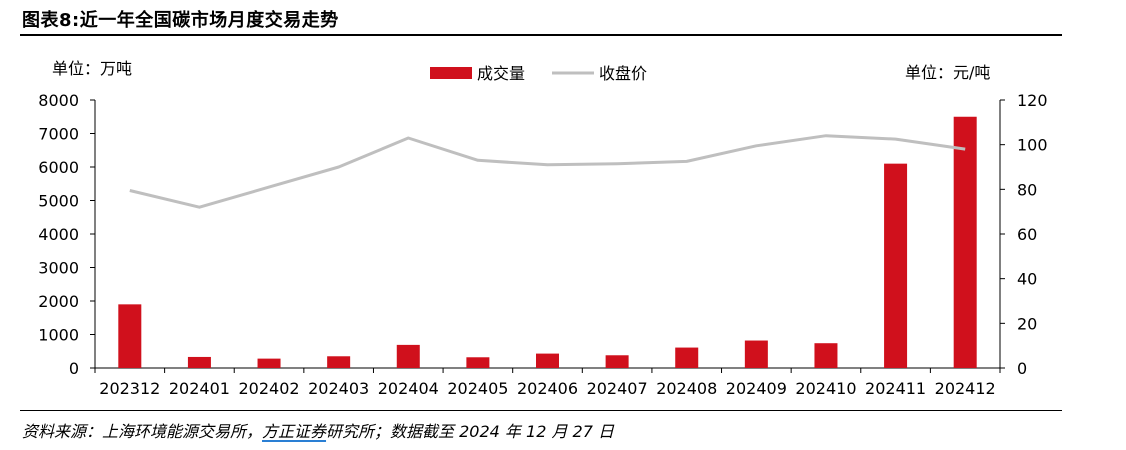  I want to click on x-tick-label: 202411, so click(895, 388).